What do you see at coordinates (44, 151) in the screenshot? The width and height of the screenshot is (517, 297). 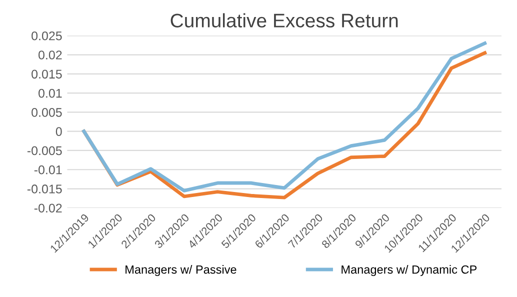 I see `y-tick-label: -0.005` at bounding box center [44, 151].